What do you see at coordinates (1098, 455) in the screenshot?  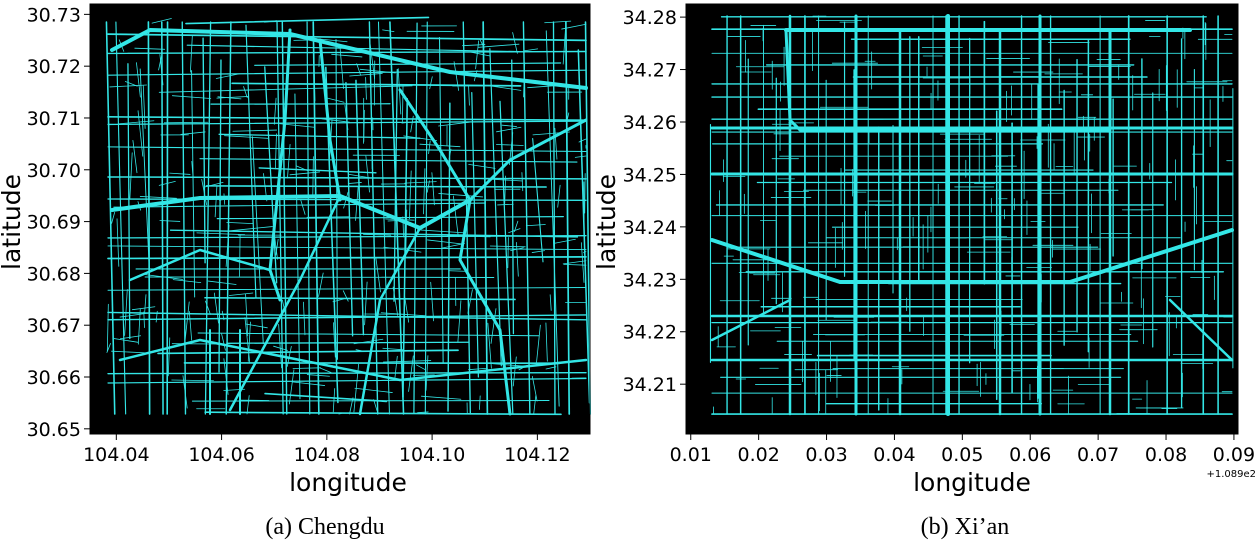 I see `x-tick-label: 0.07` at bounding box center [1098, 455].